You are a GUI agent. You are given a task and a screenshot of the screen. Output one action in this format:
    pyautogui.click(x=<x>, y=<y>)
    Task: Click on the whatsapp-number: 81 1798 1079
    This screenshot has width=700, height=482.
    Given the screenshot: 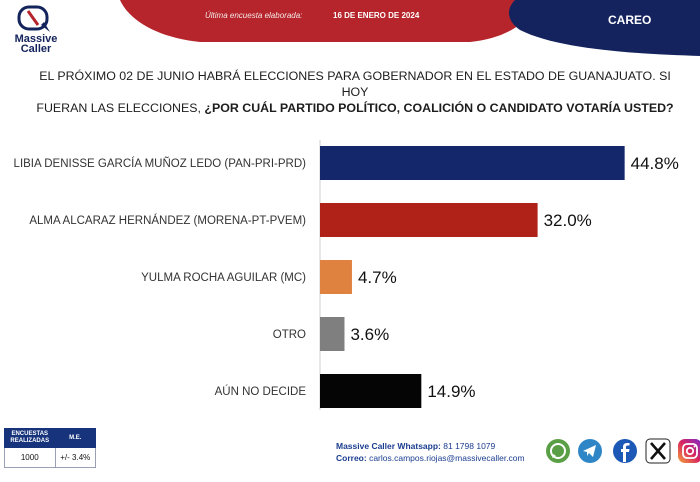 What is the action you would take?
    pyautogui.click(x=469, y=446)
    